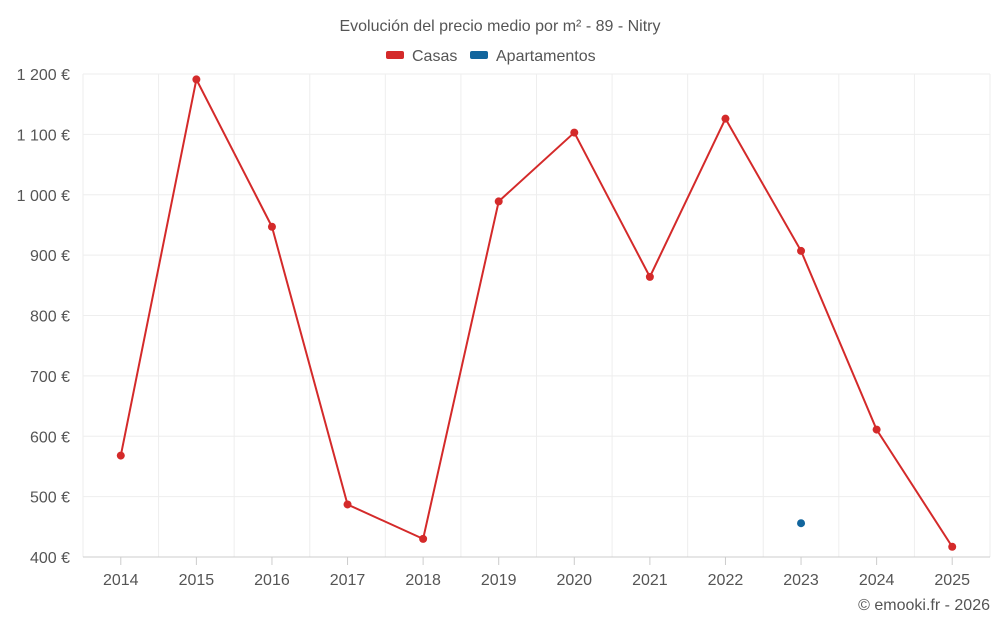 The height and width of the screenshot is (625, 1000). Describe the element at coordinates (43, 196) in the screenshot. I see `y-tick-label: 1 000 €` at that location.